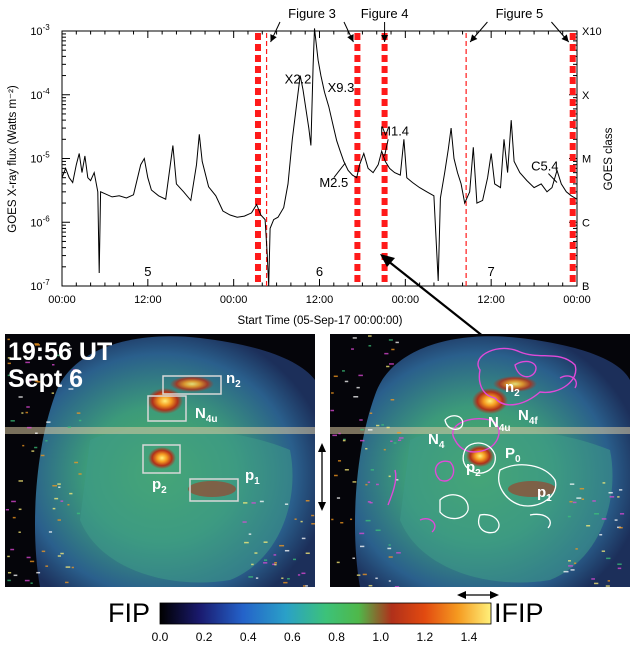 The width and height of the screenshot is (631, 645). What do you see at coordinates (534, 421) in the screenshot?
I see `region-label-subscript: 4f` at bounding box center [534, 421].